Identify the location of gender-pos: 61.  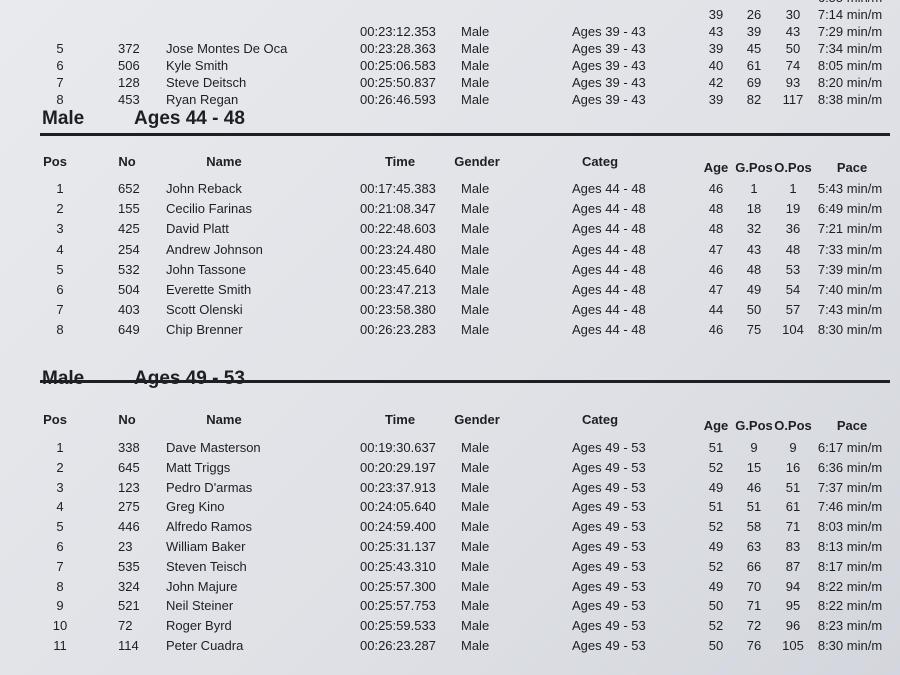
(754, 65).